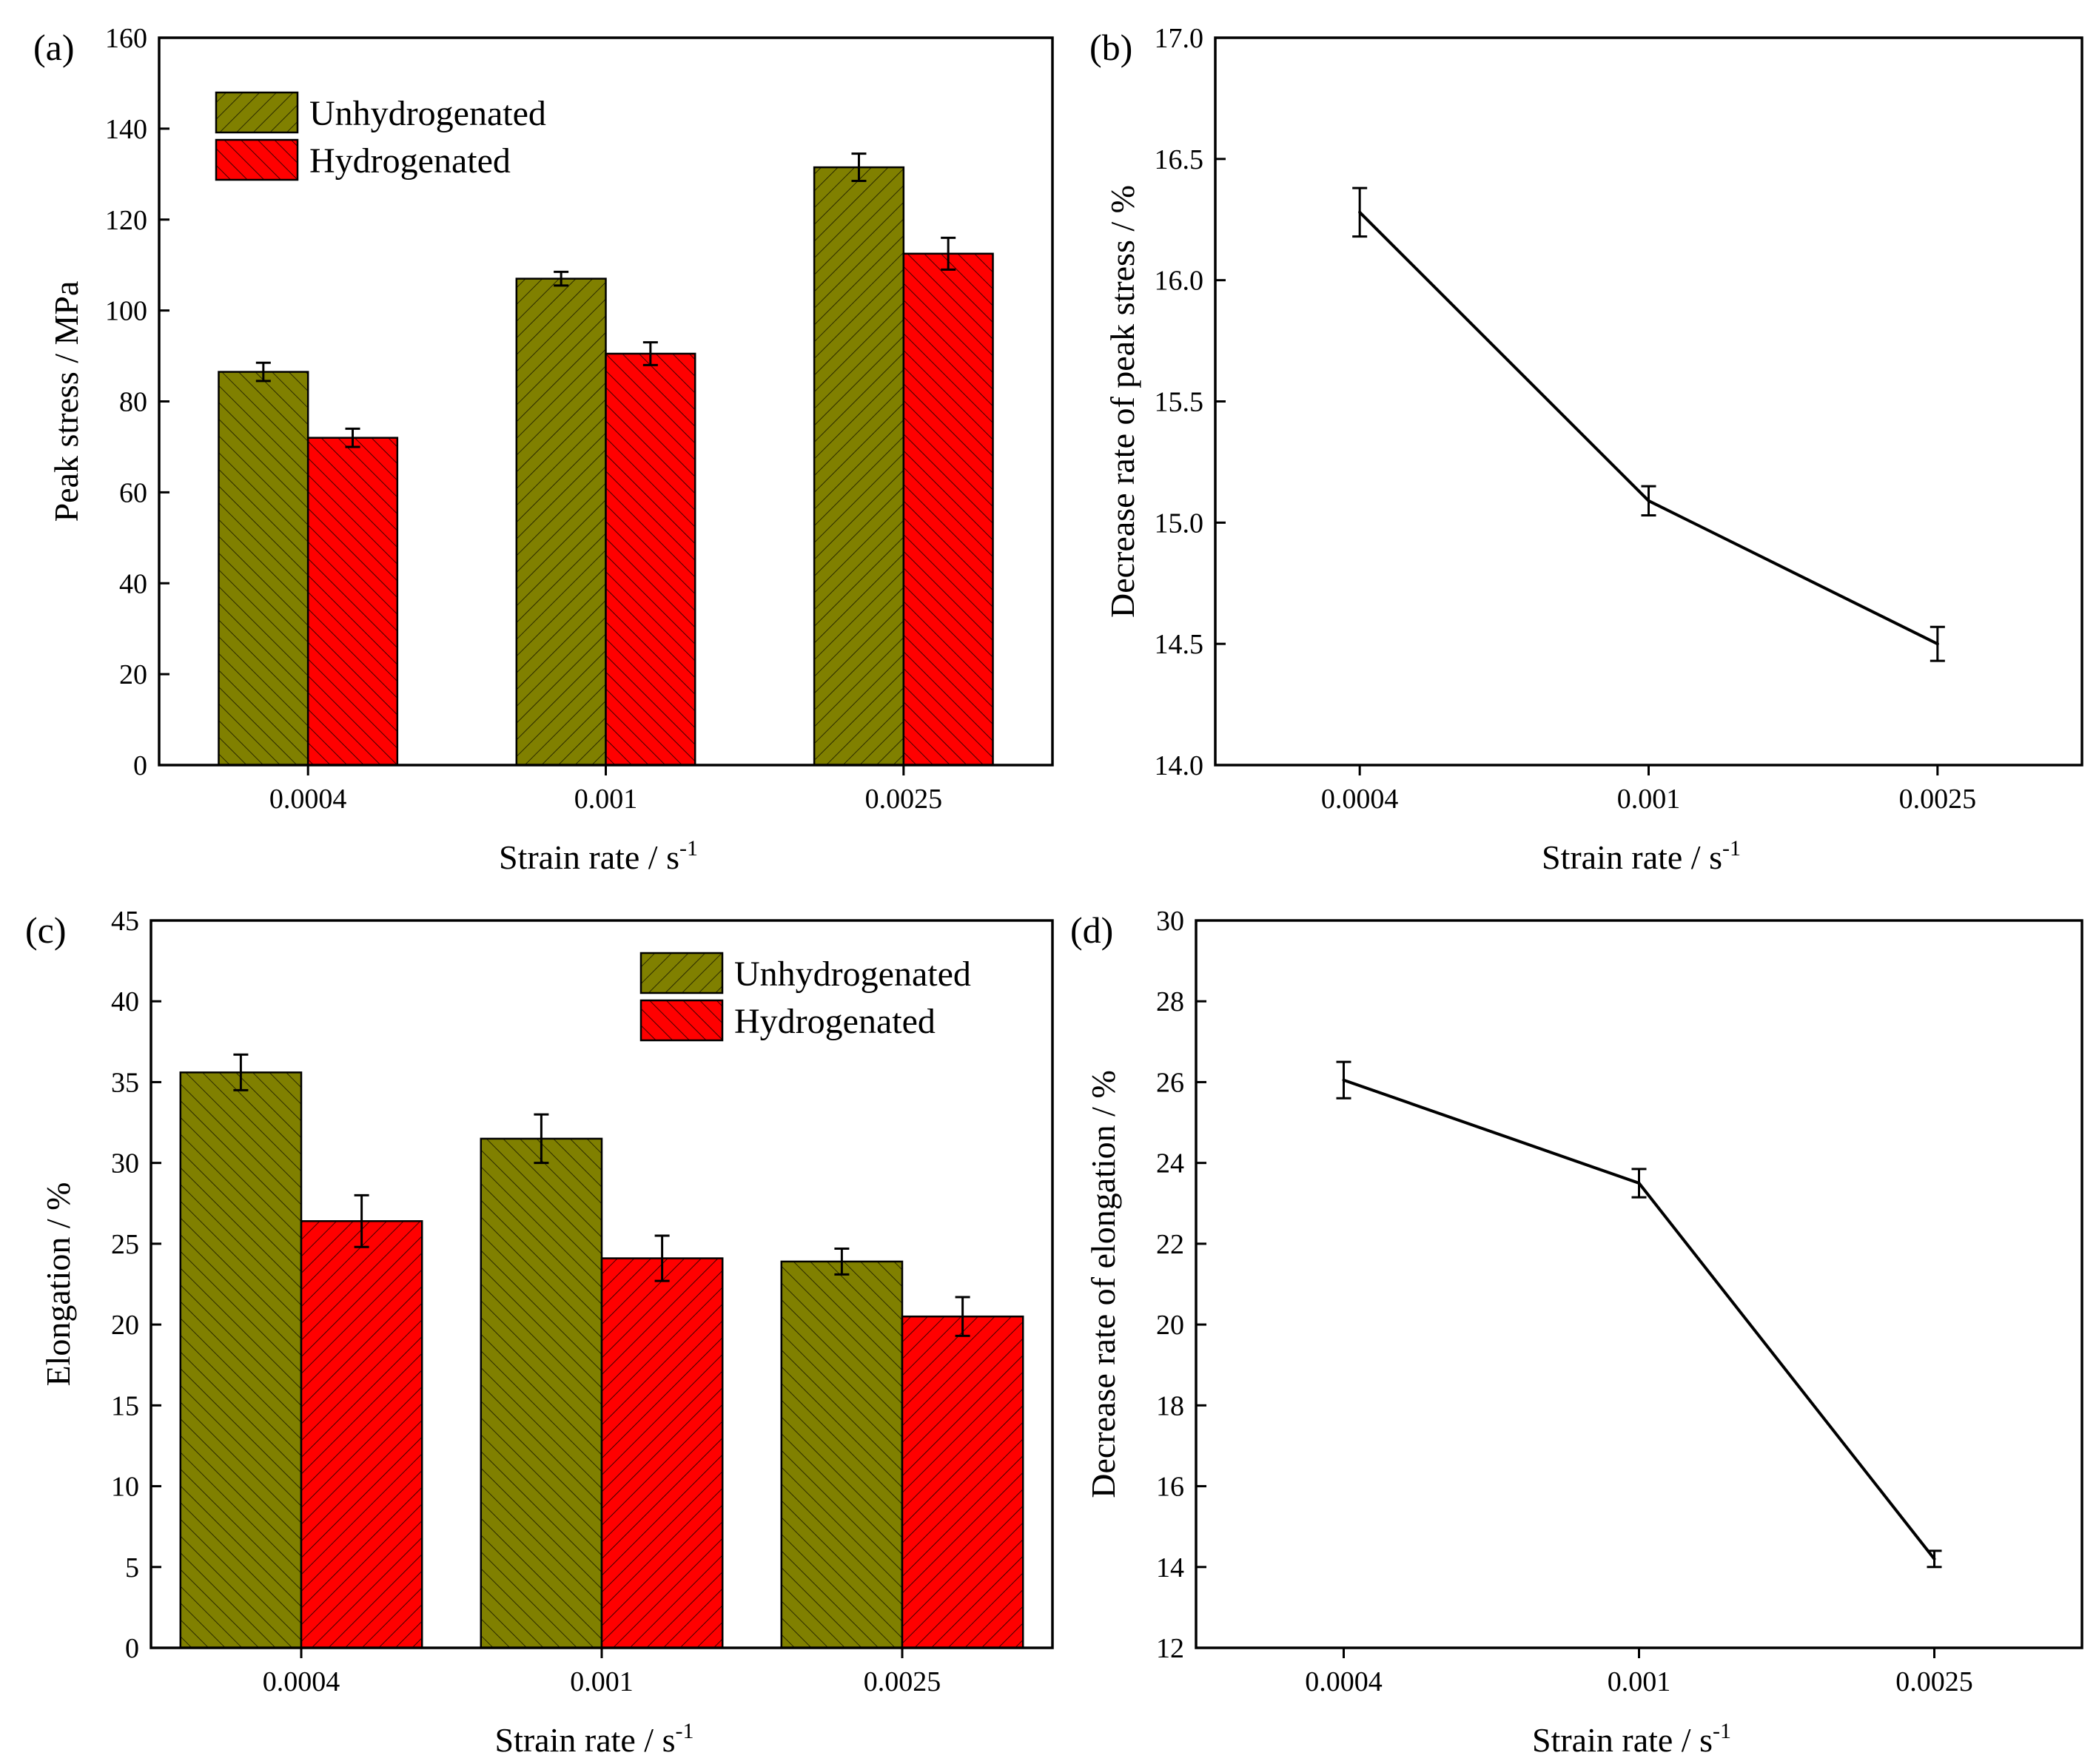 The image size is (2099, 1764). What do you see at coordinates (1179, 523) in the screenshot?
I see `y-tick-label: 15.0` at bounding box center [1179, 523].